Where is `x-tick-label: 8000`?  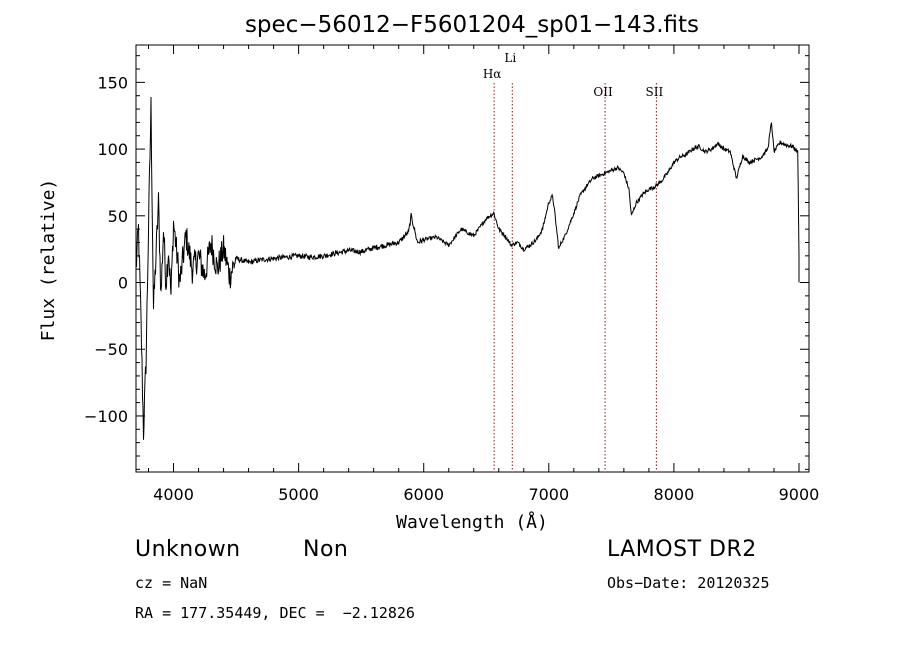
x-tick-label: 8000 is located at coordinates (674, 494).